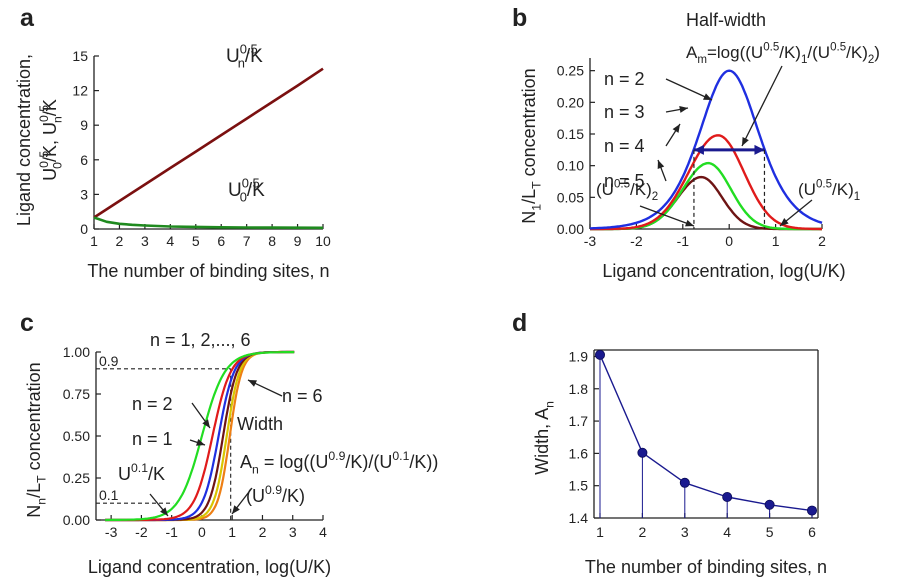 The width and height of the screenshot is (922, 579). I want to click on panel-d-xlabel: The number of binding sites, n, so click(706, 567).